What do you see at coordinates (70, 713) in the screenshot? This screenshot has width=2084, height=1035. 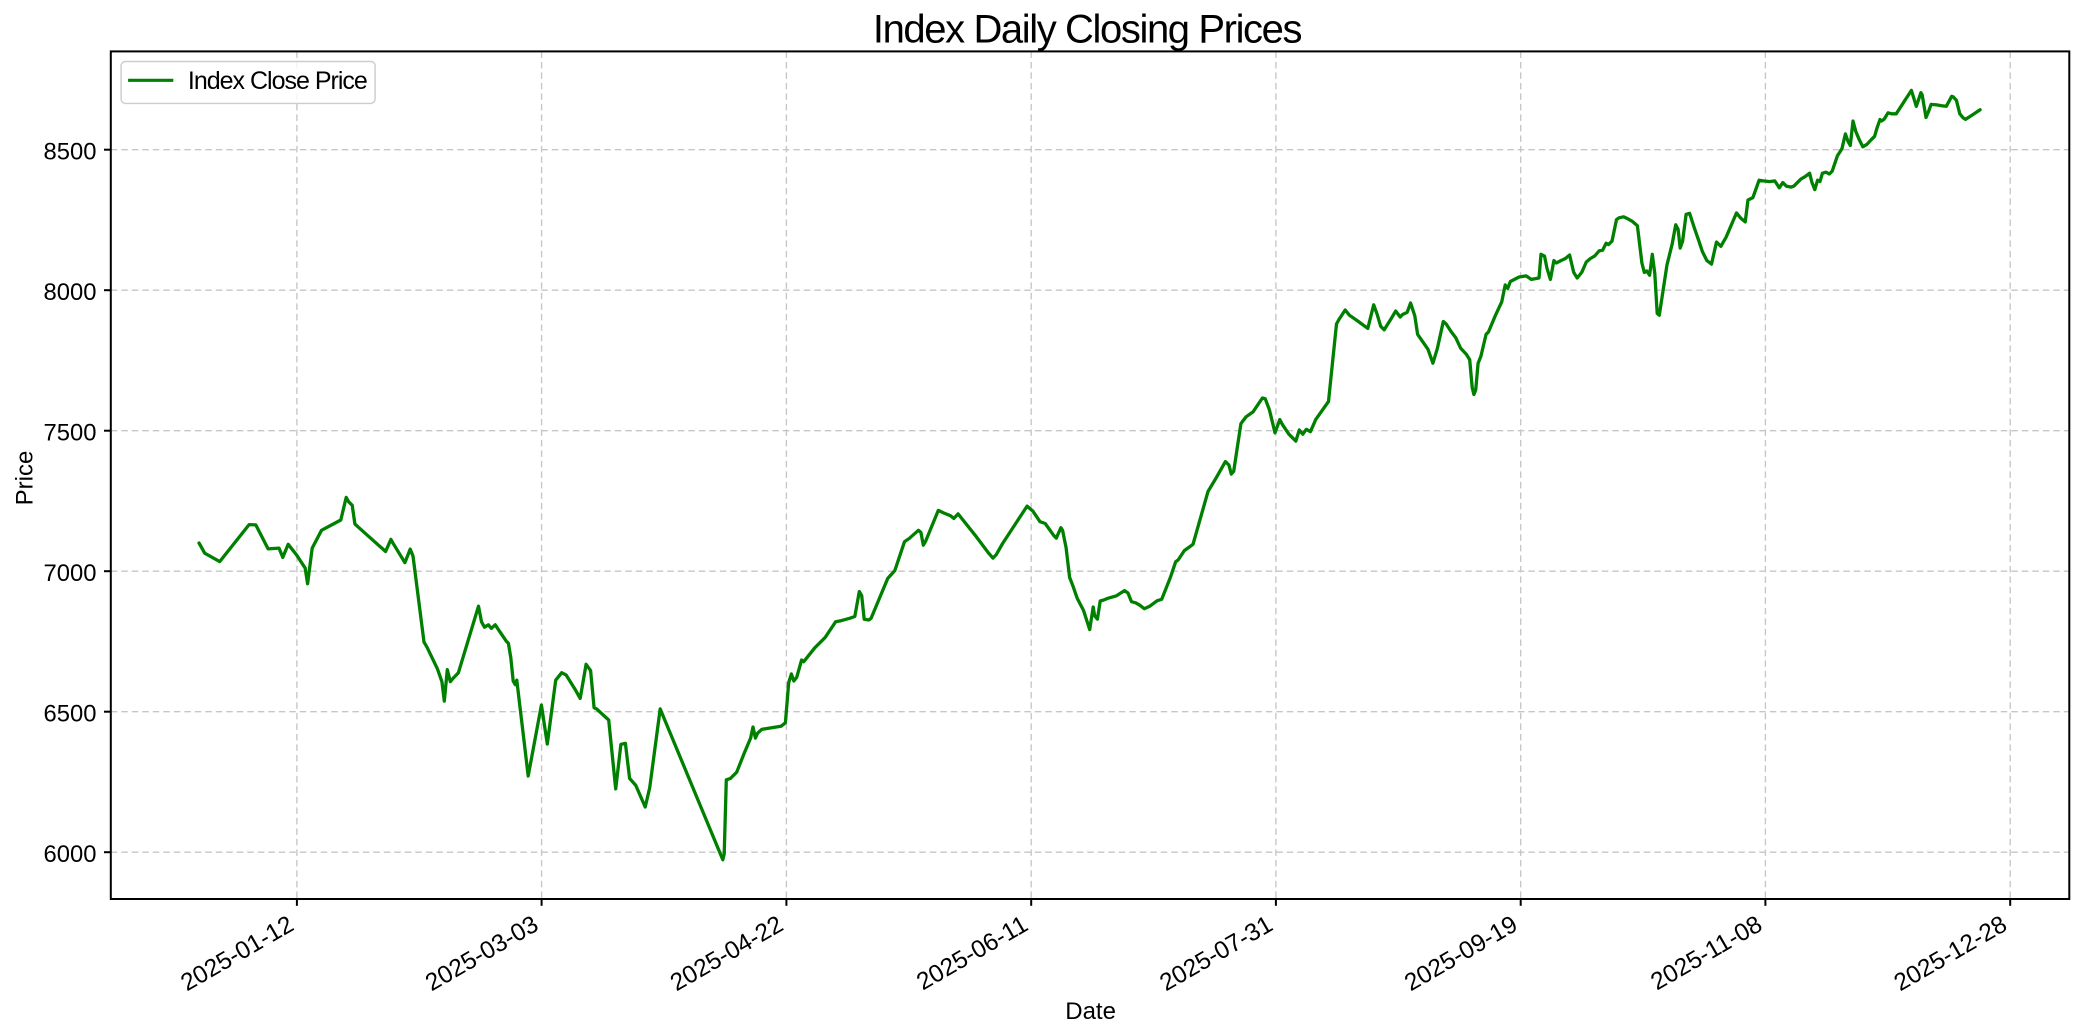 I see `svg-text: 6500` at bounding box center [70, 713].